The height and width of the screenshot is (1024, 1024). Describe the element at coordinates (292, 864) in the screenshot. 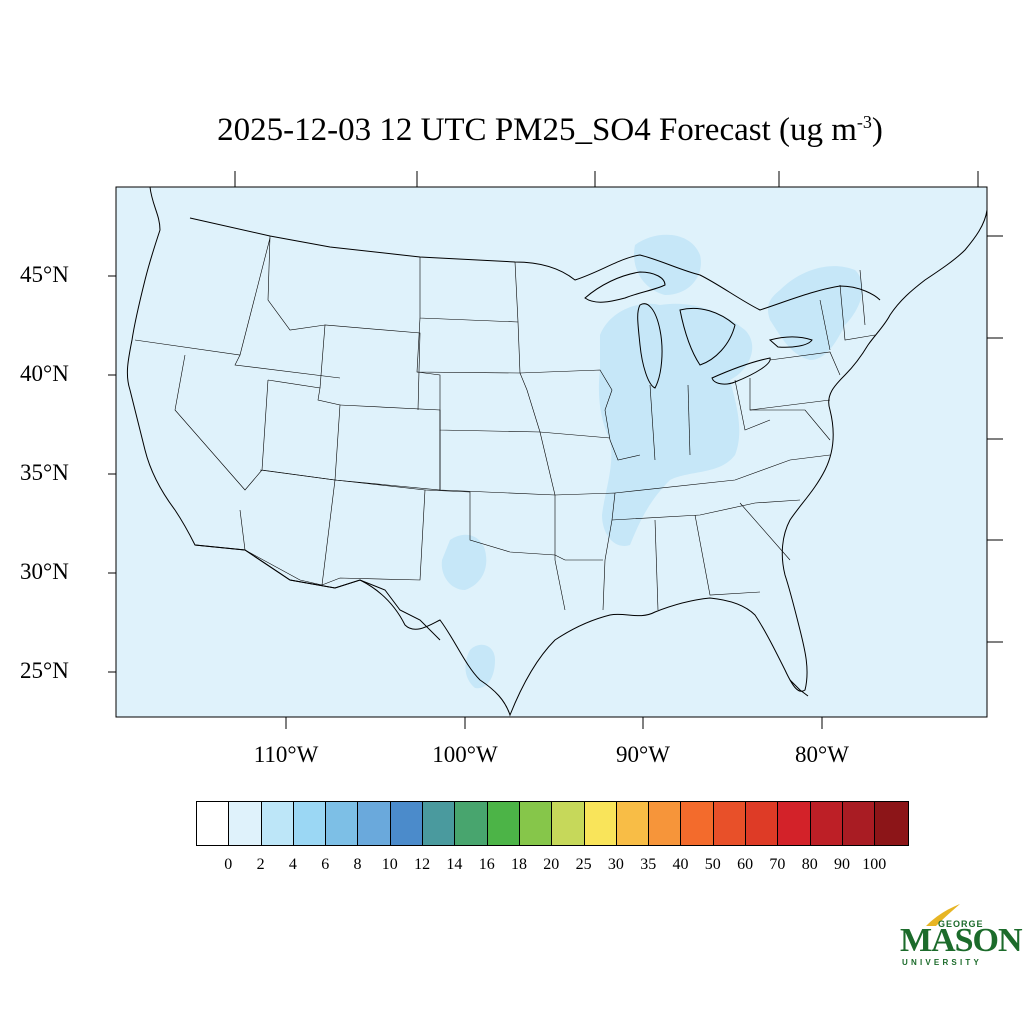

I see `colorbar-label: 4` at that location.